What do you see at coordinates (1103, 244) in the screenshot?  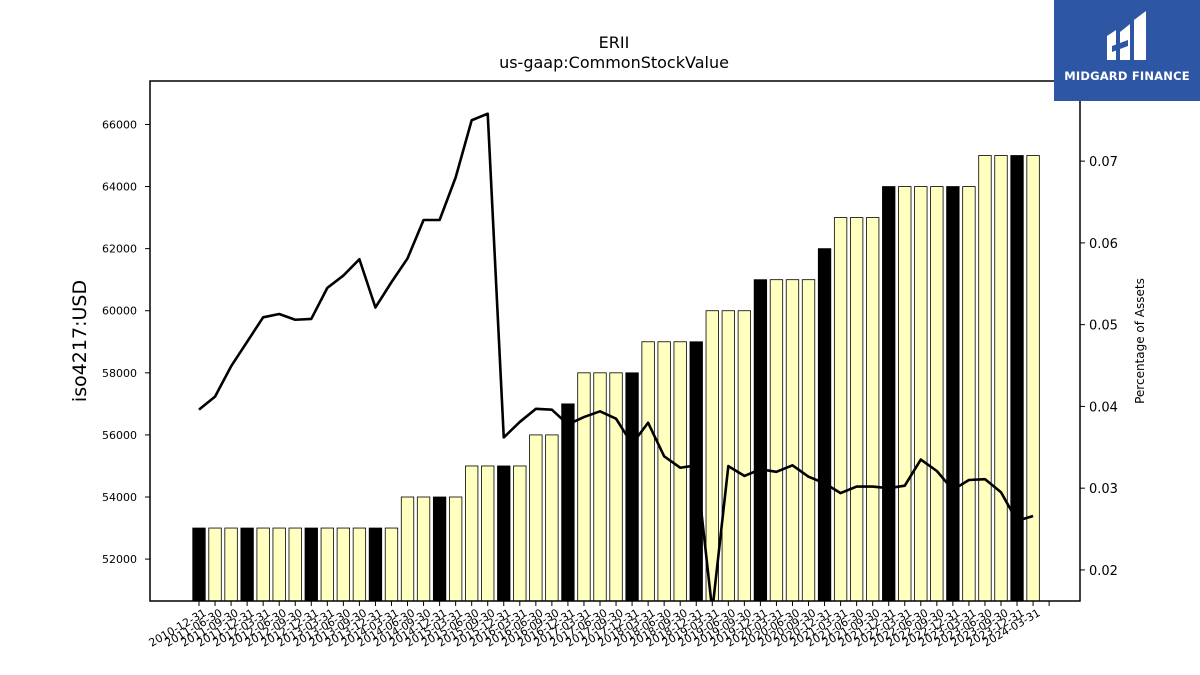 I see `y2-tick-label: 0.06` at bounding box center [1103, 244].